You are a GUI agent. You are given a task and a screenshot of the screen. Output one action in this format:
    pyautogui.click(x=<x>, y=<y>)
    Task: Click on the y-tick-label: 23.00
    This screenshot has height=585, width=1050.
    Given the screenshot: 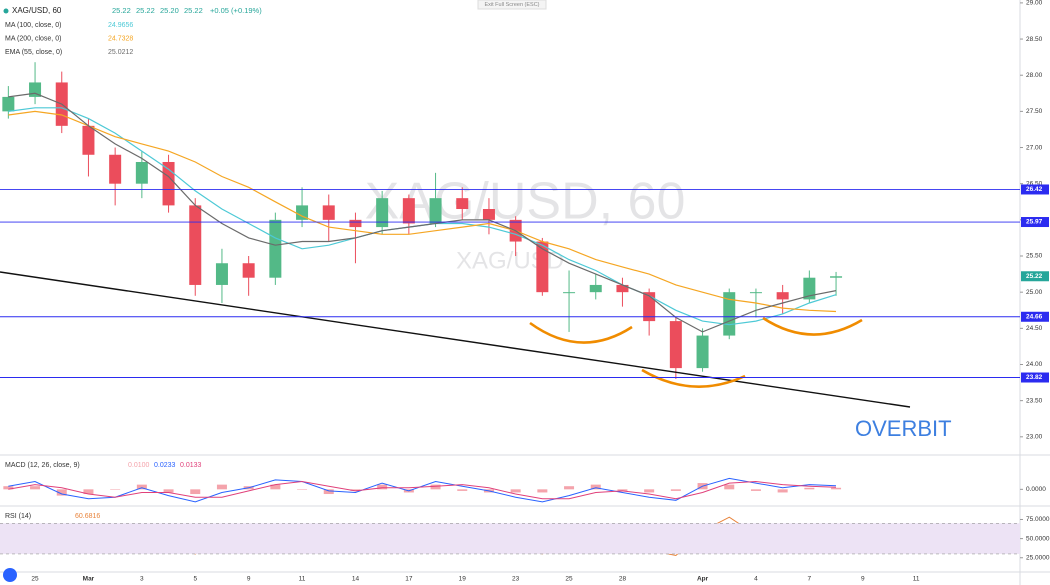 What is the action you would take?
    pyautogui.click(x=1034, y=437)
    